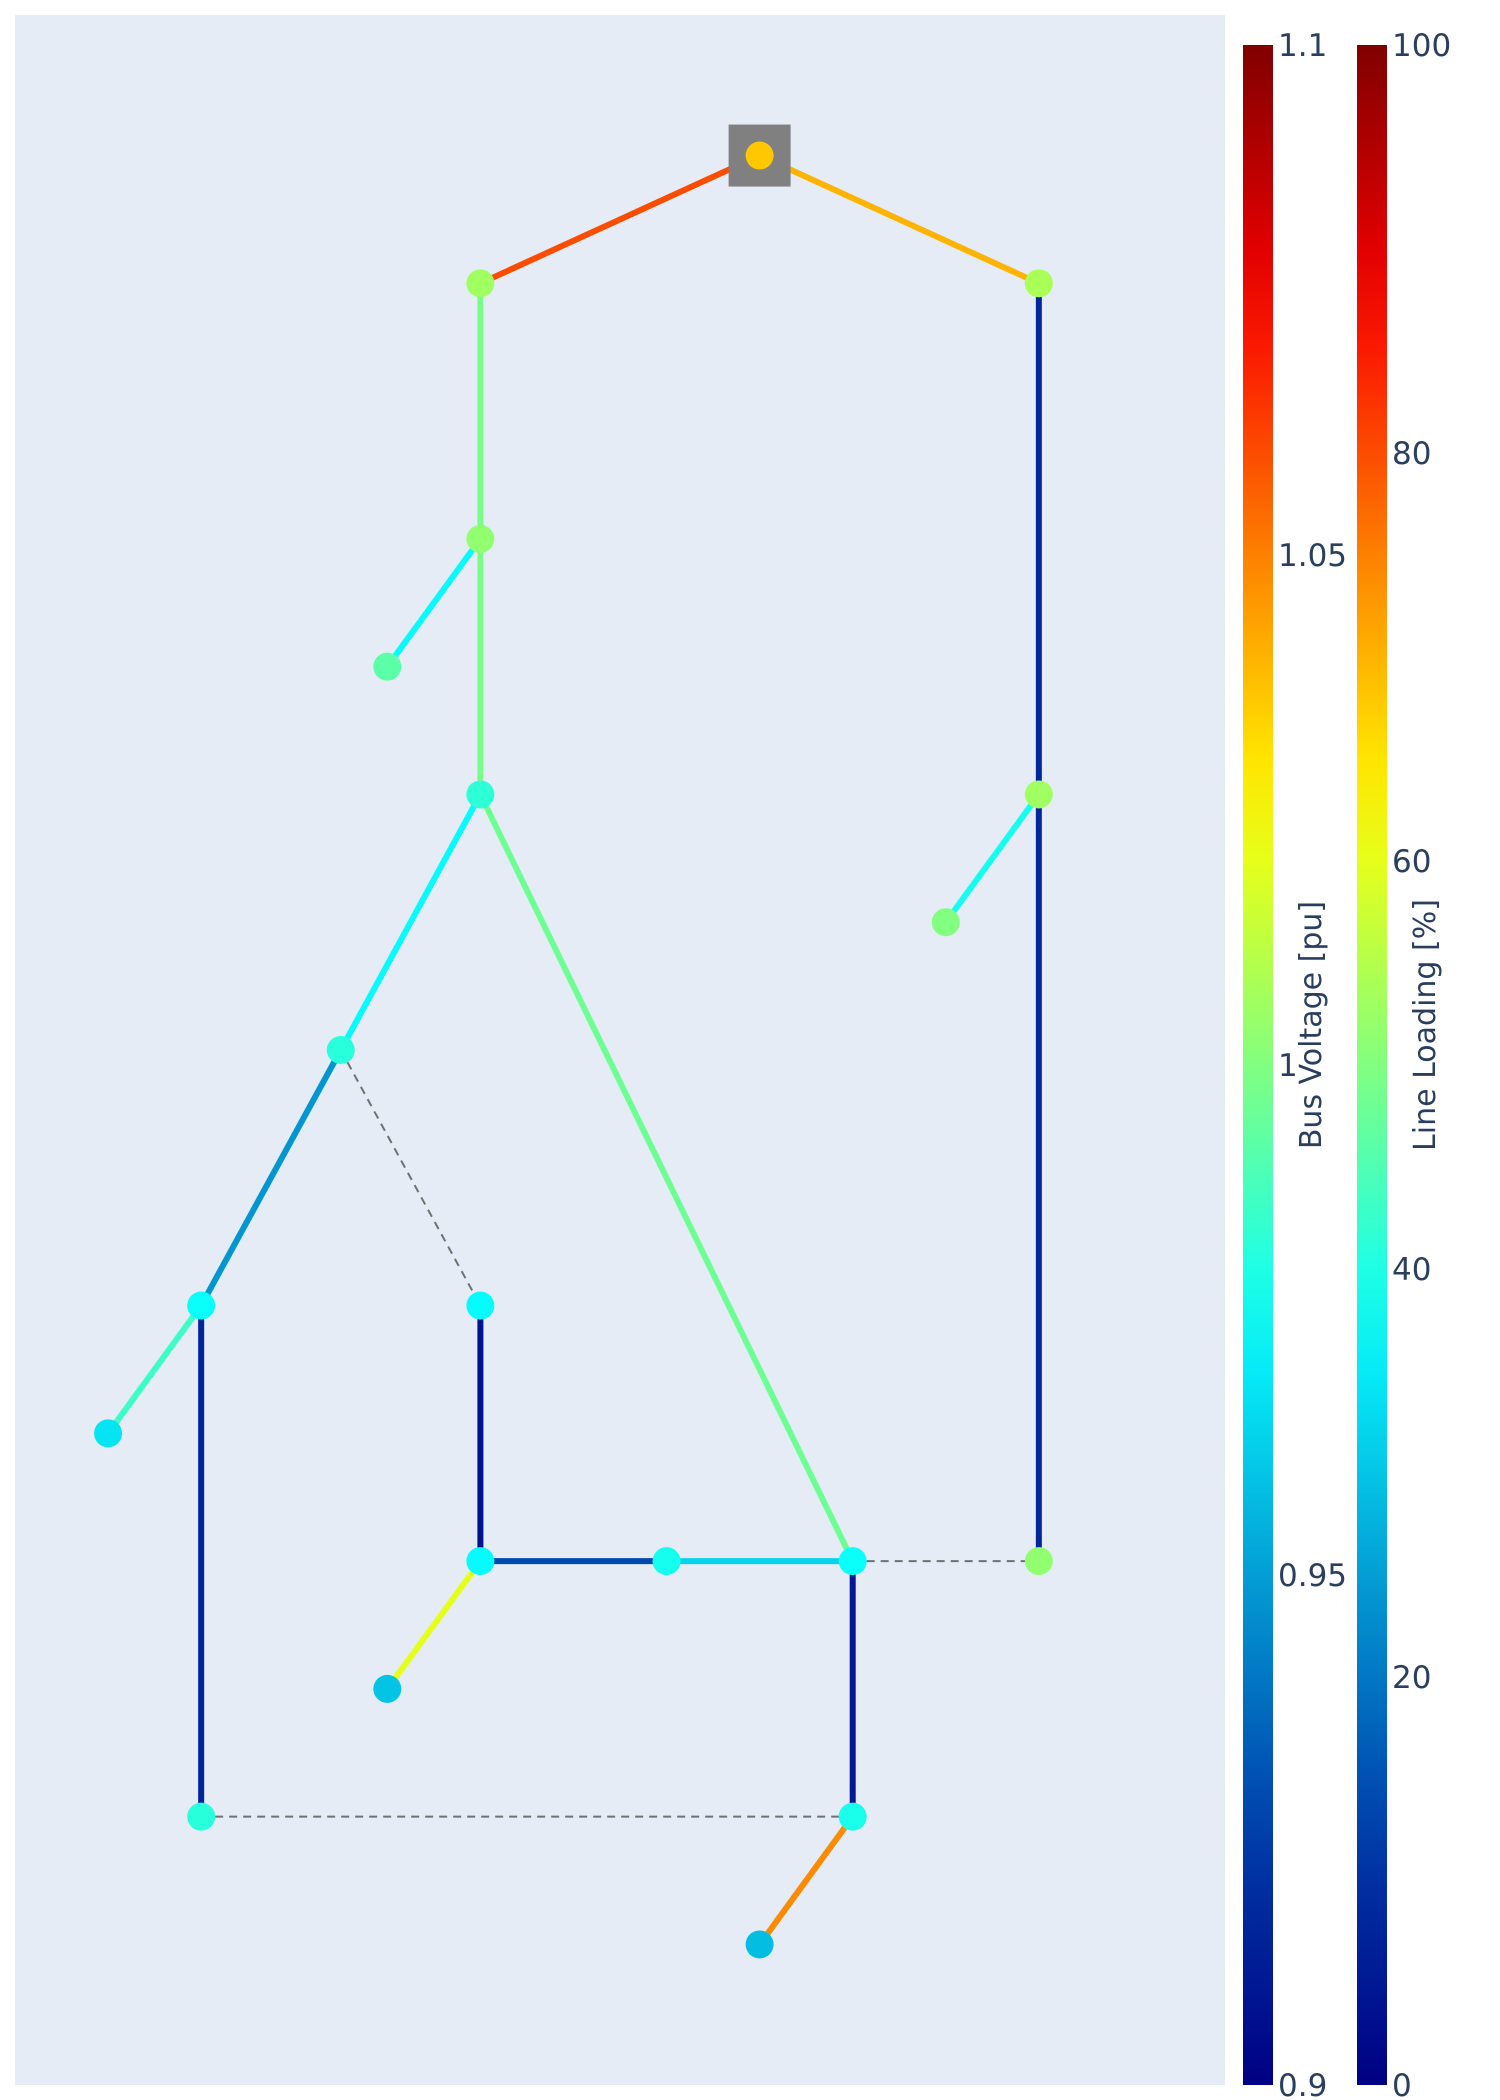  I want to click on cb-loading-tick-label: 20, so click(1411, 1678).